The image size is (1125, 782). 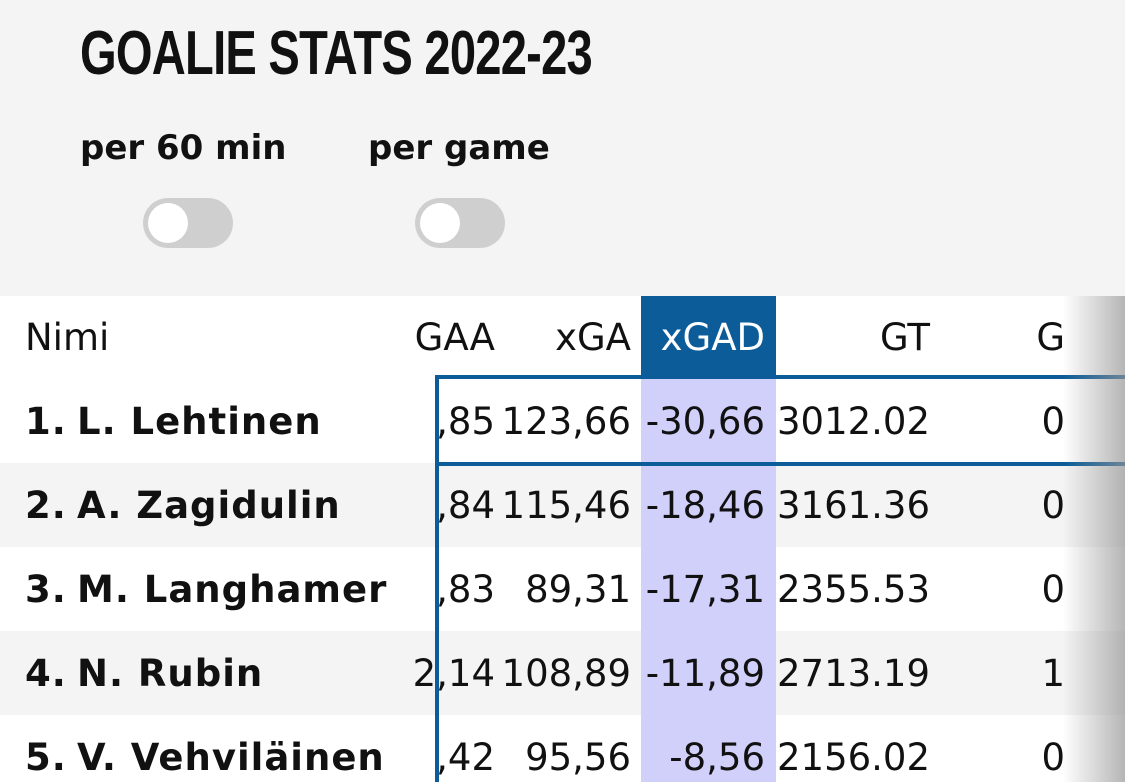 I want to click on xgad-cell: -30,66, so click(x=708, y=421).